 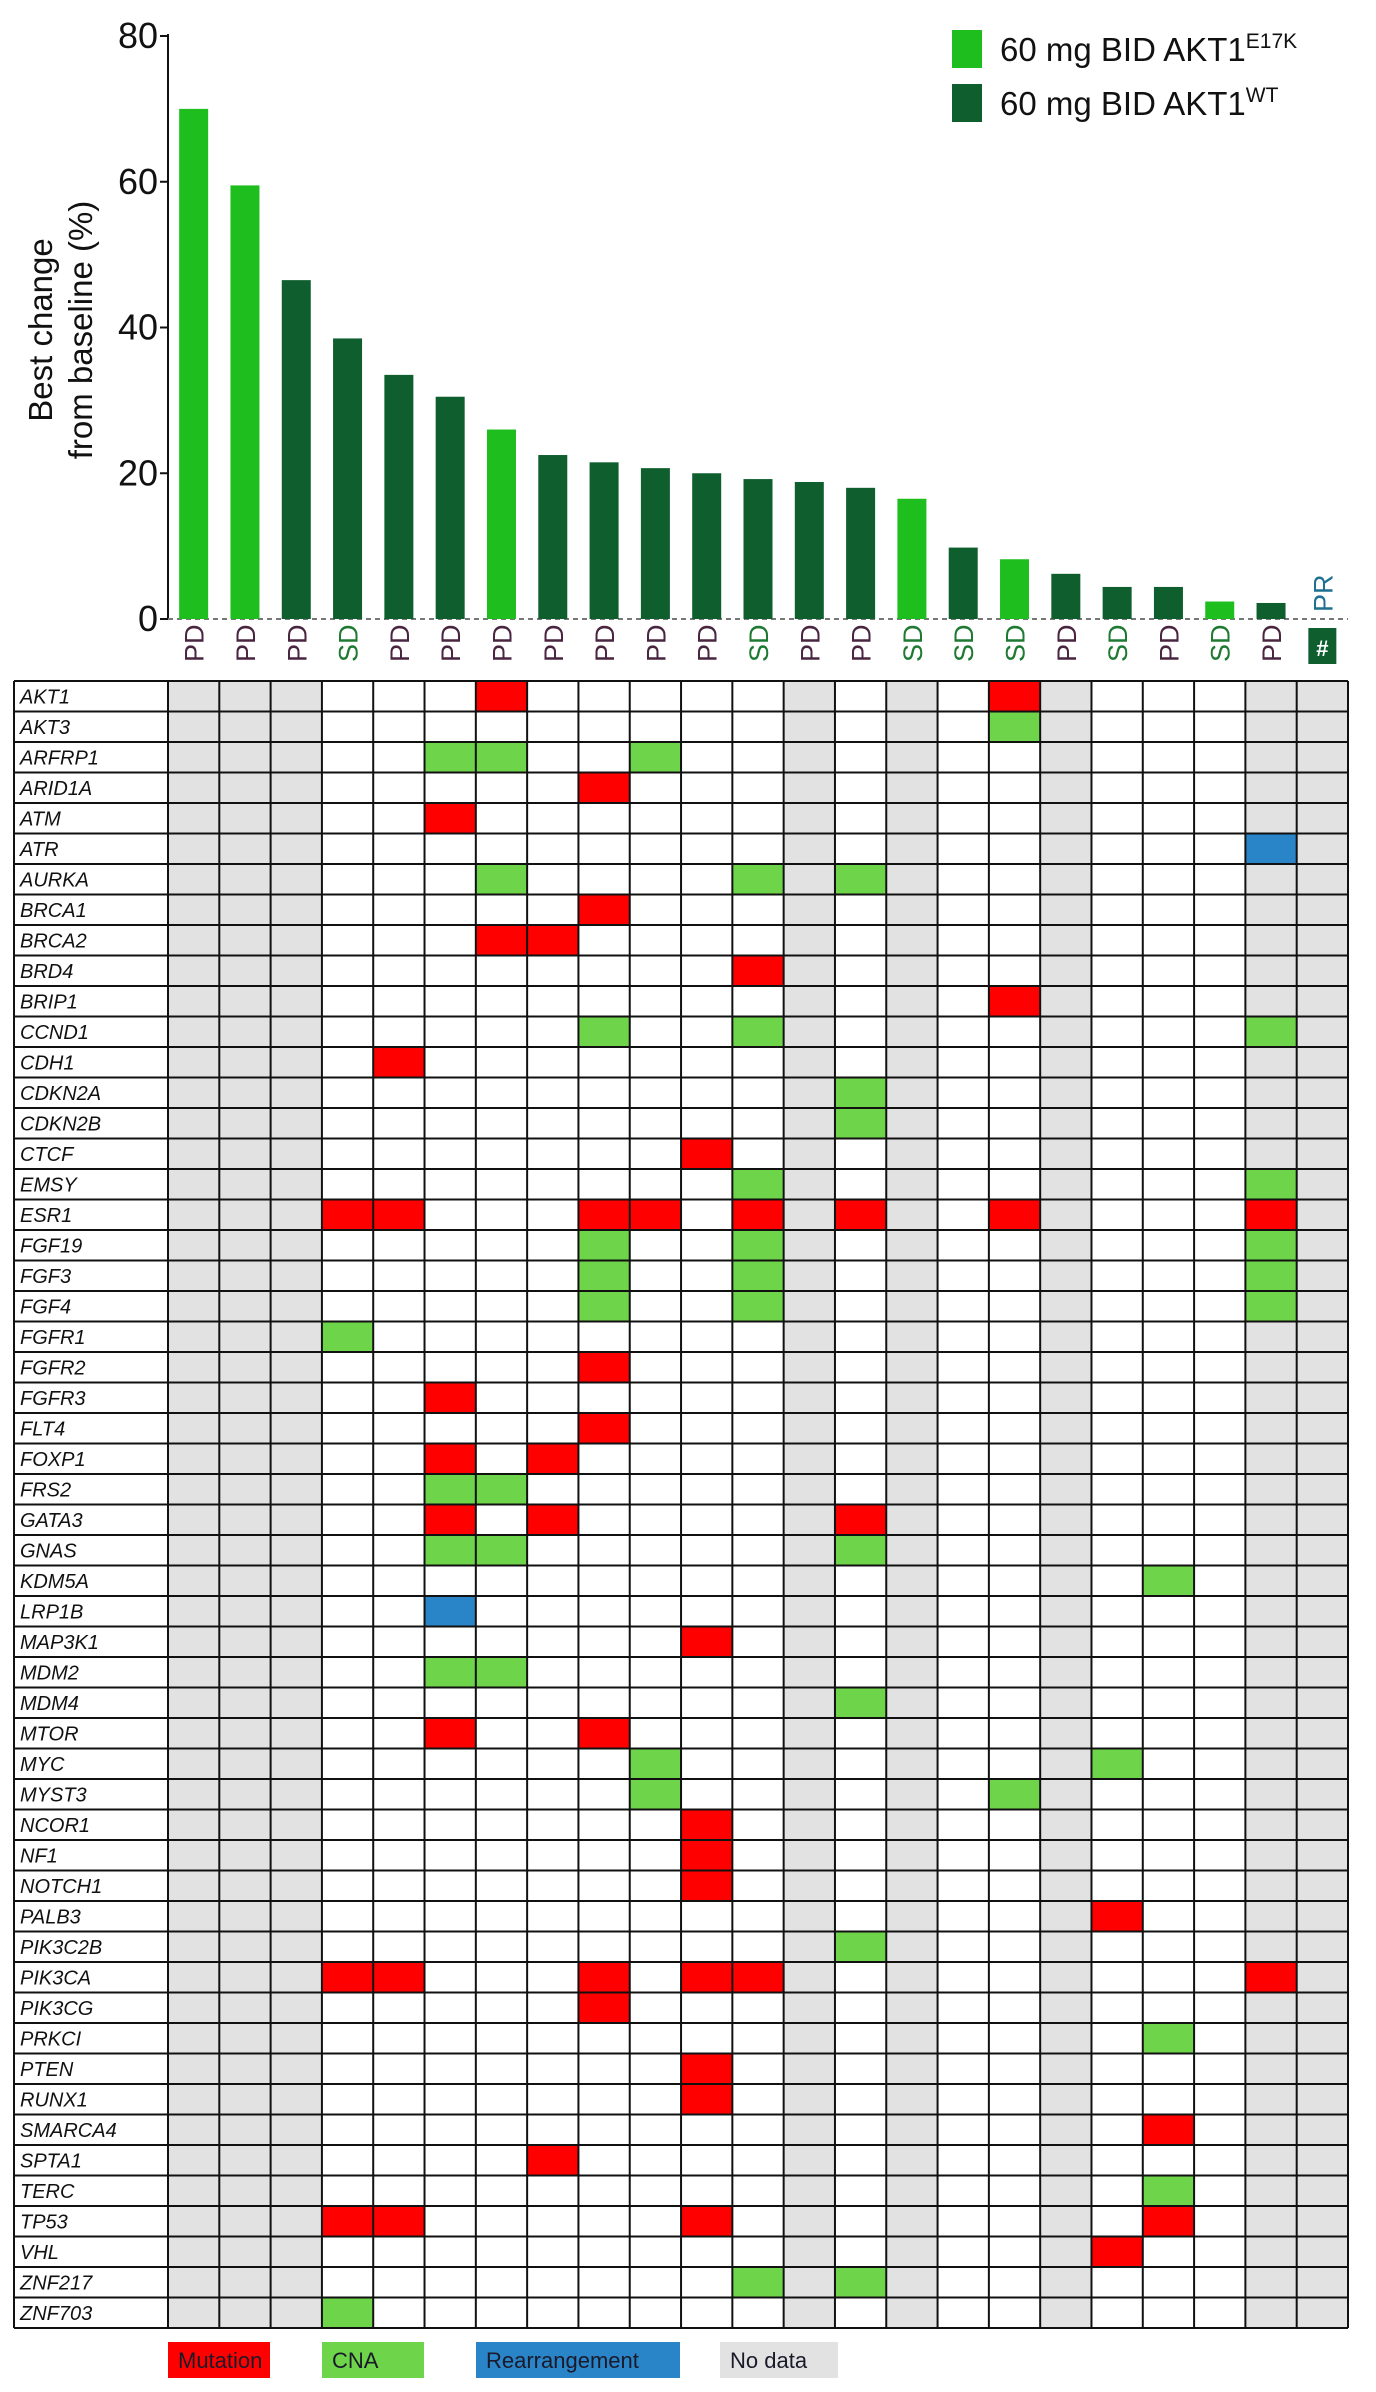 I want to click on gene-label: MDM2, so click(x=49, y=1674).